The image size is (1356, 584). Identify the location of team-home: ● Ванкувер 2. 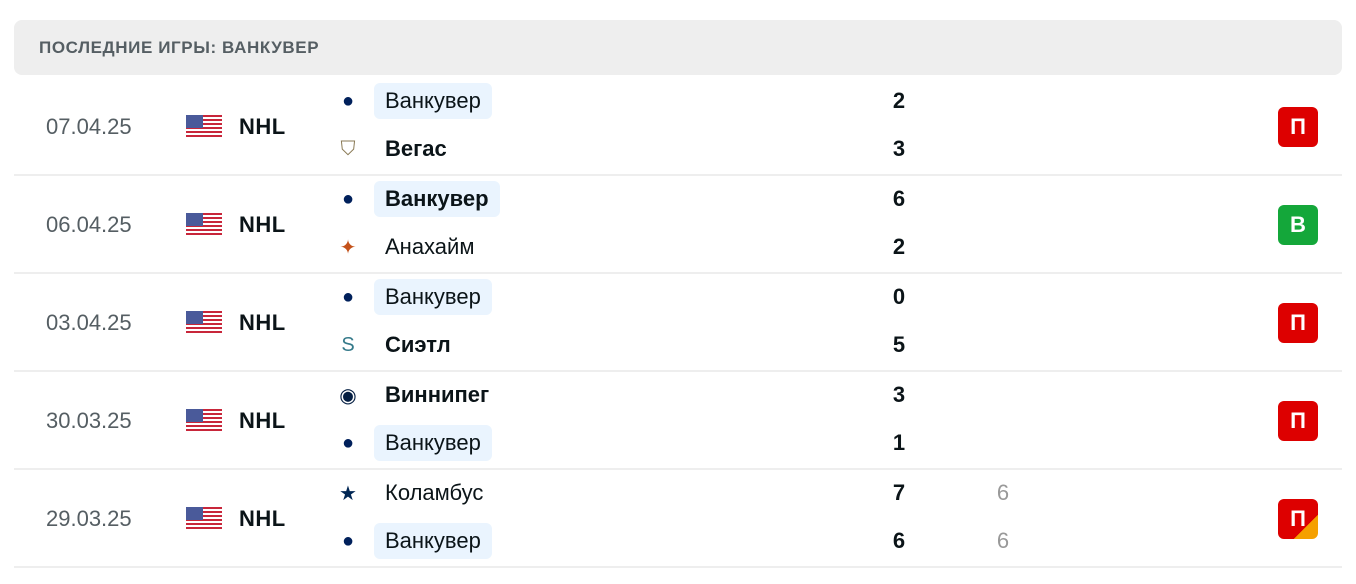
(782, 101).